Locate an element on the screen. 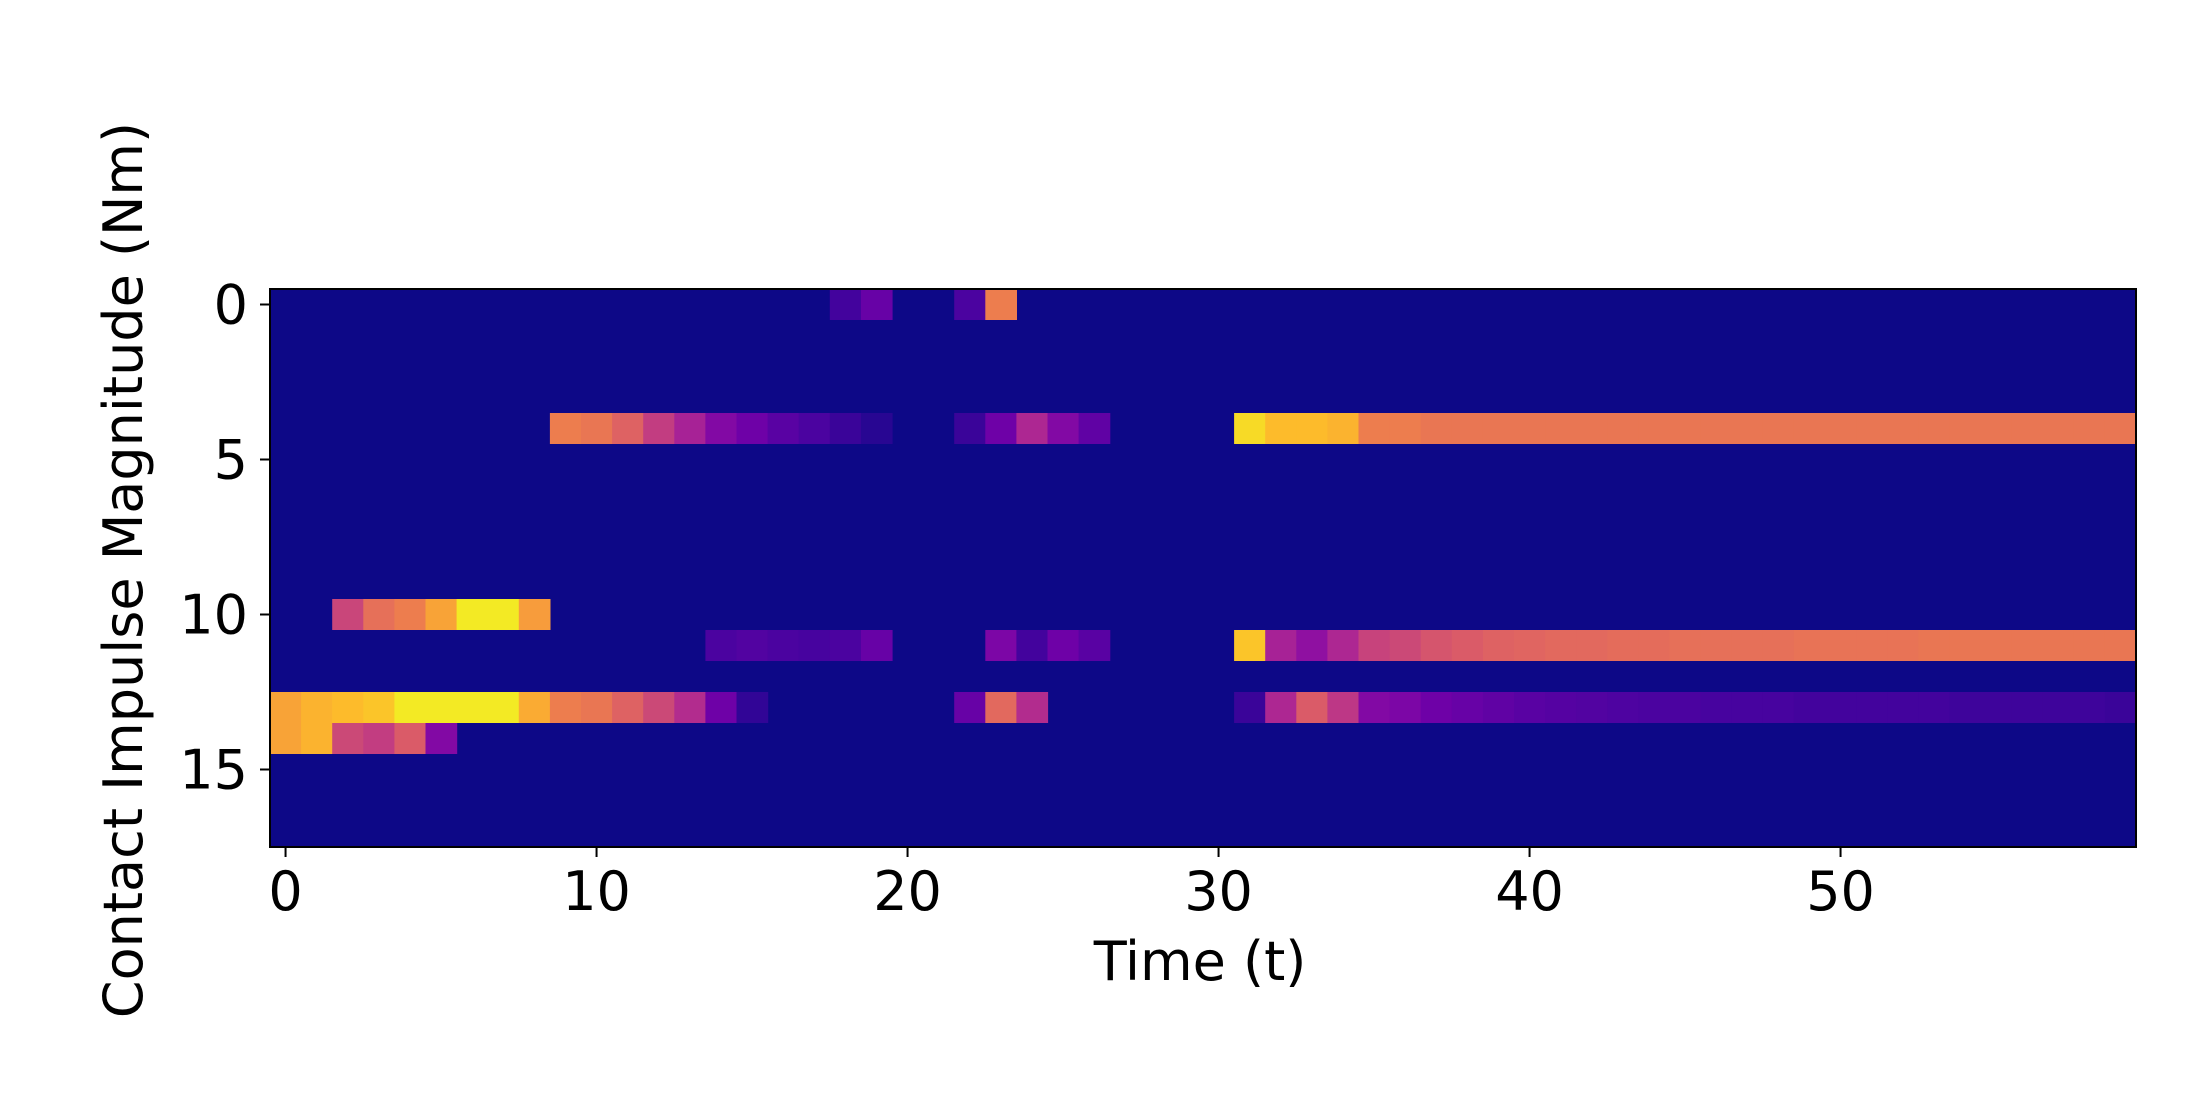 This screenshot has height=1112, width=2186. x-tick-label: 0 is located at coordinates (285, 891).